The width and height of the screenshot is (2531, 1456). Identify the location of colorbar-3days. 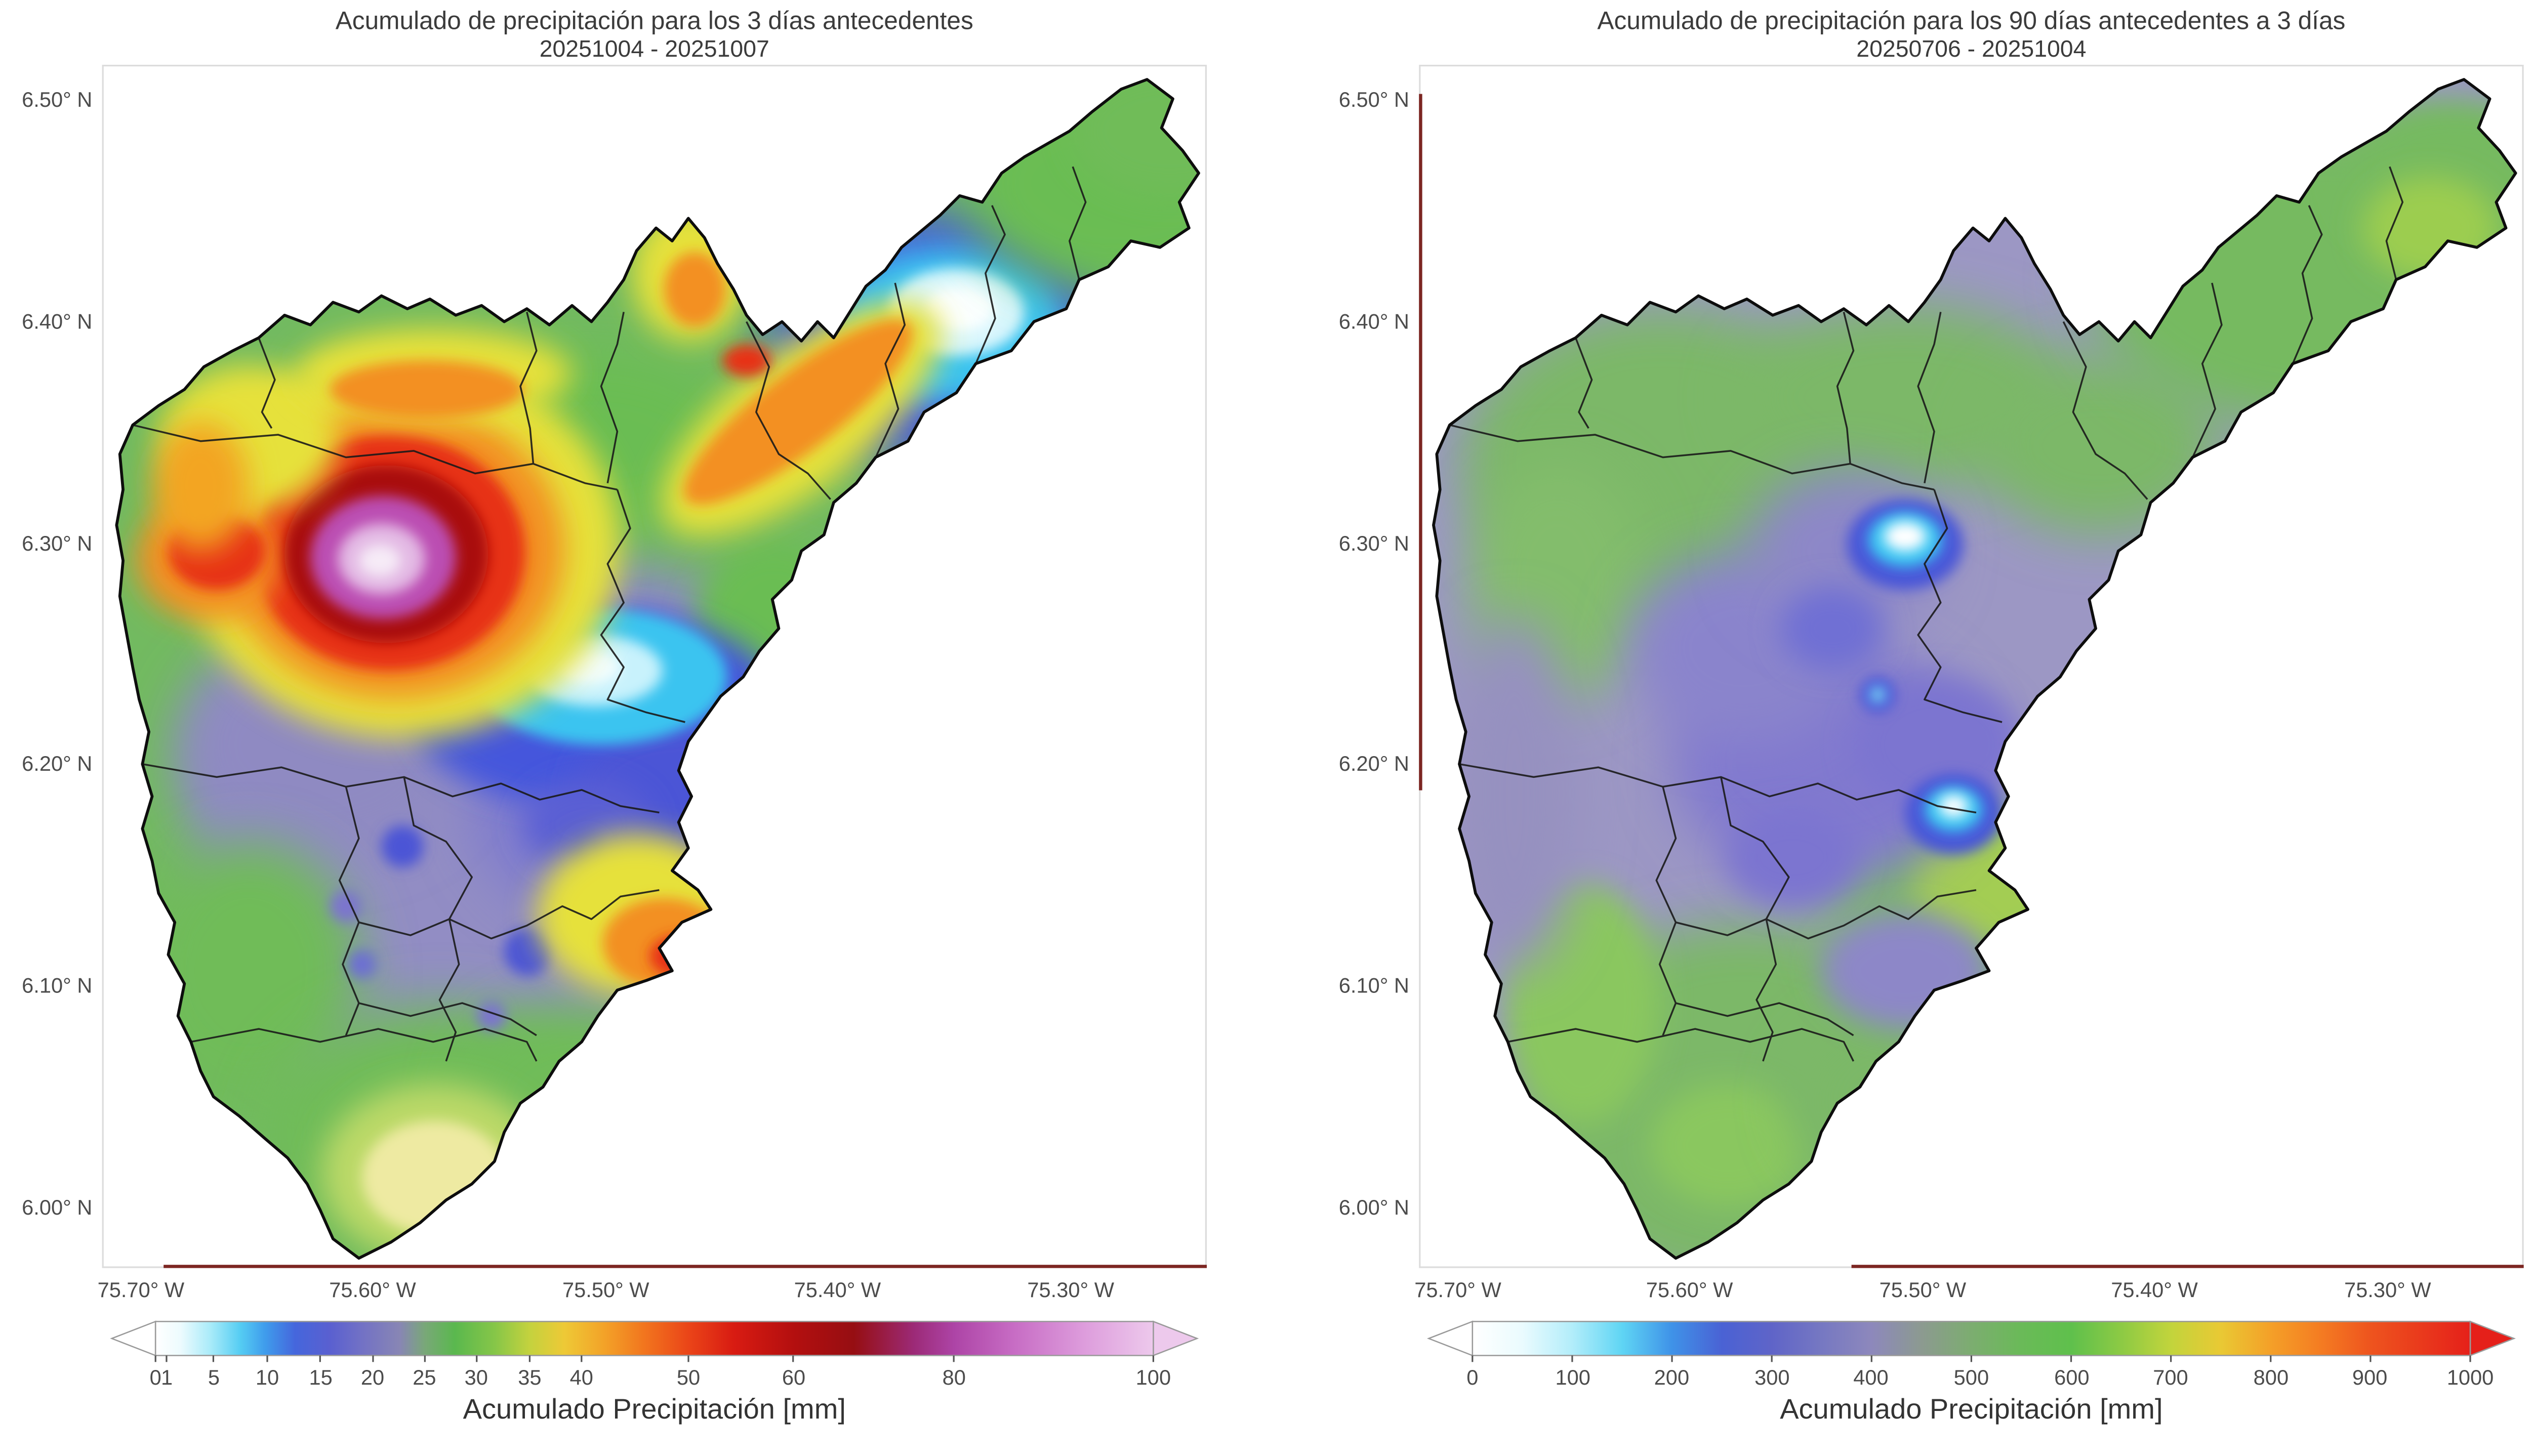
(654, 1341).